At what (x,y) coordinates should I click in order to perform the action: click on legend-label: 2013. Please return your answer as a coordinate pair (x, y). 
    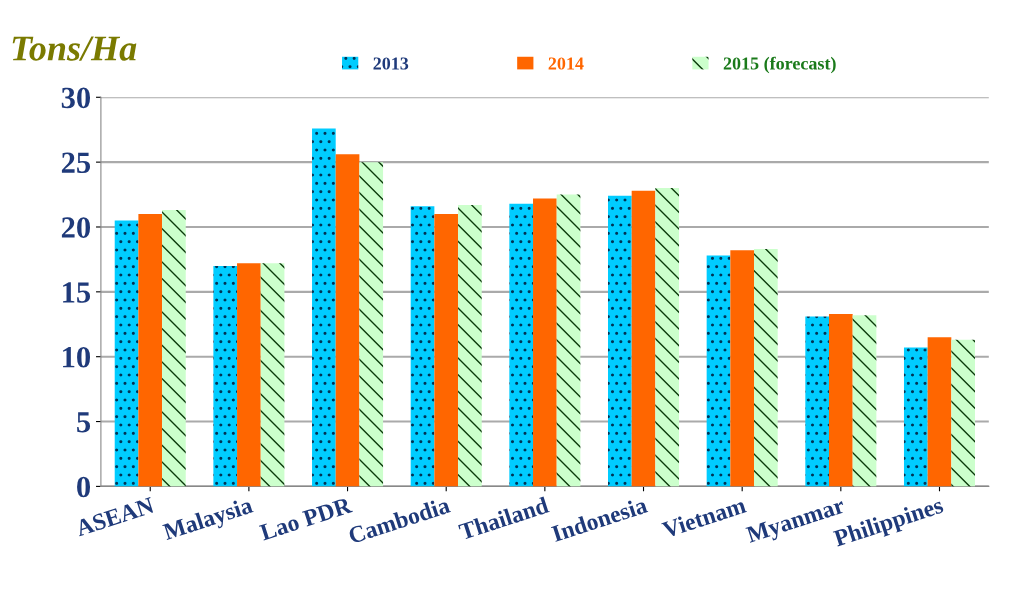
    Looking at the image, I should click on (391, 63).